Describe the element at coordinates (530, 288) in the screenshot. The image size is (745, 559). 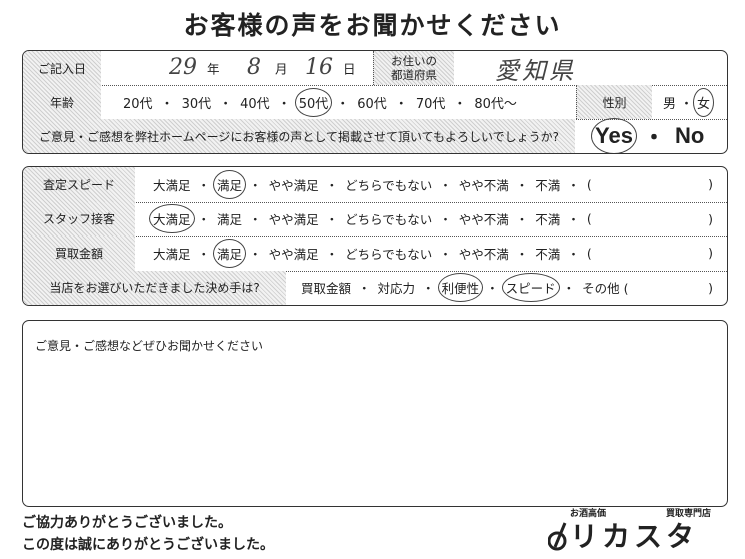
I see `decision-option-selected: スピード` at that location.